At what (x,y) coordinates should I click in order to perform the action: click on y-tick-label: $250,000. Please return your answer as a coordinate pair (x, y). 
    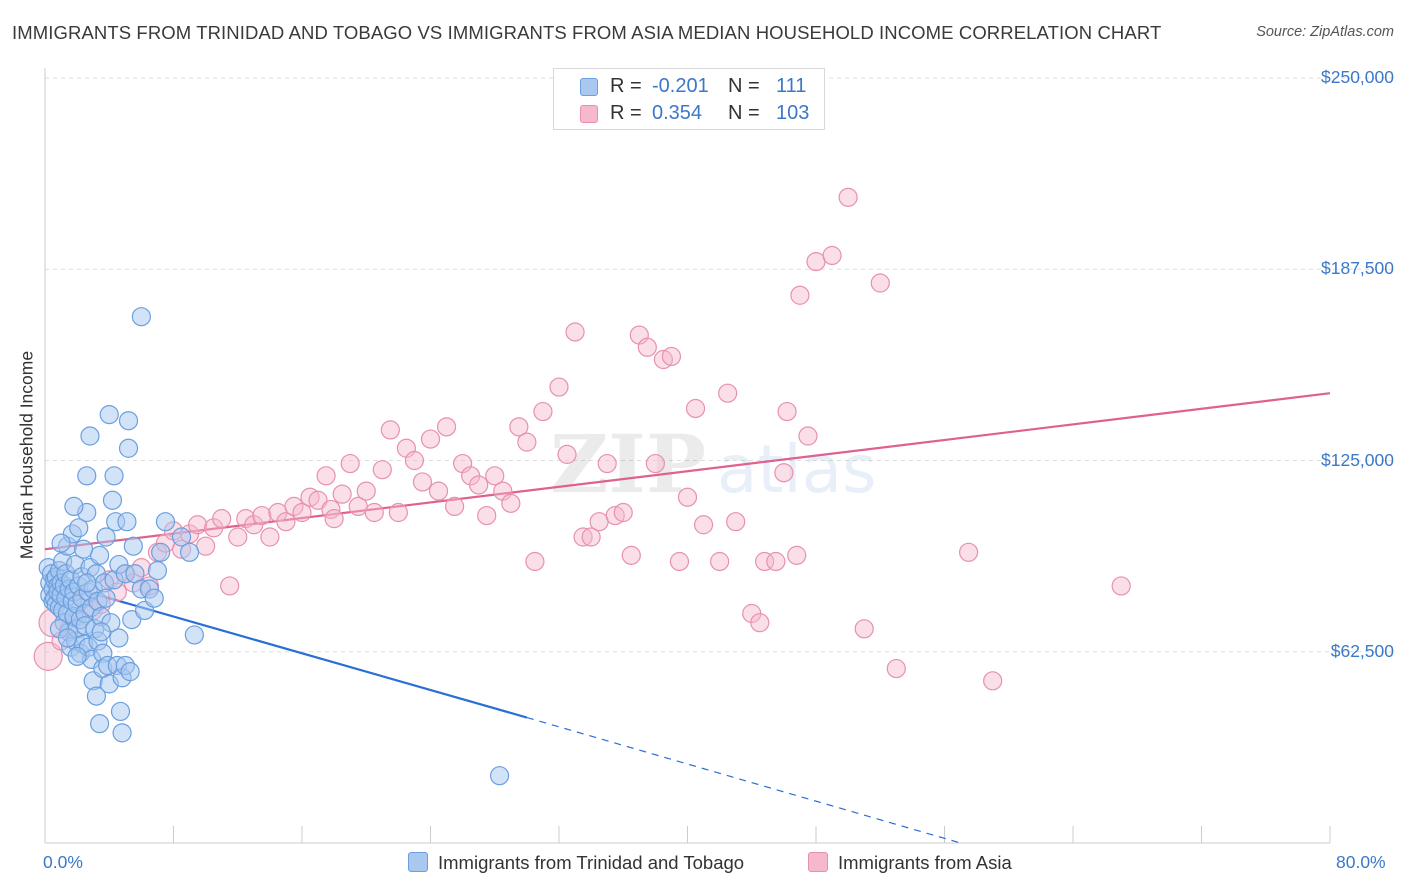
    Looking at the image, I should click on (1357, 77).